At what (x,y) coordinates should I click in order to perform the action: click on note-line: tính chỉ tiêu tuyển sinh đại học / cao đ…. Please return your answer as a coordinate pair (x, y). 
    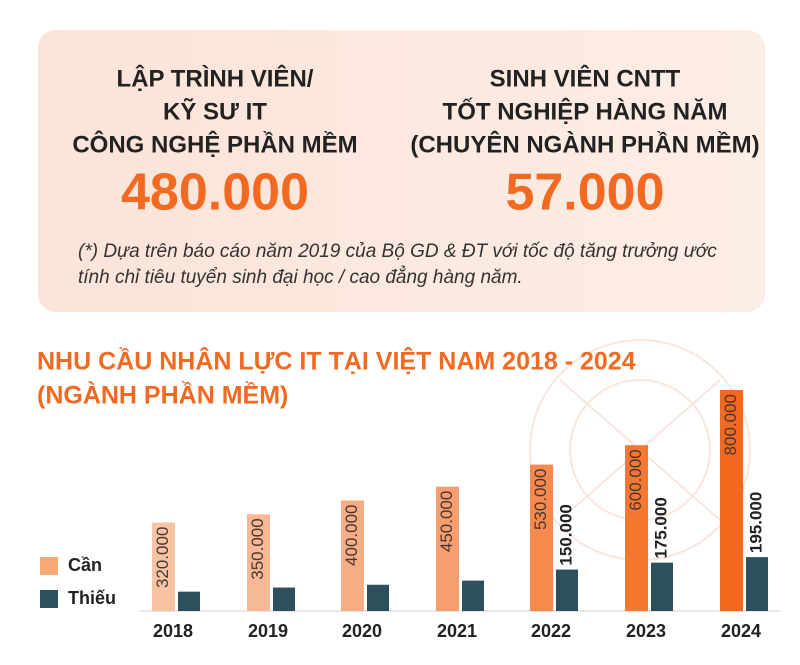
    Looking at the image, I should click on (300, 277).